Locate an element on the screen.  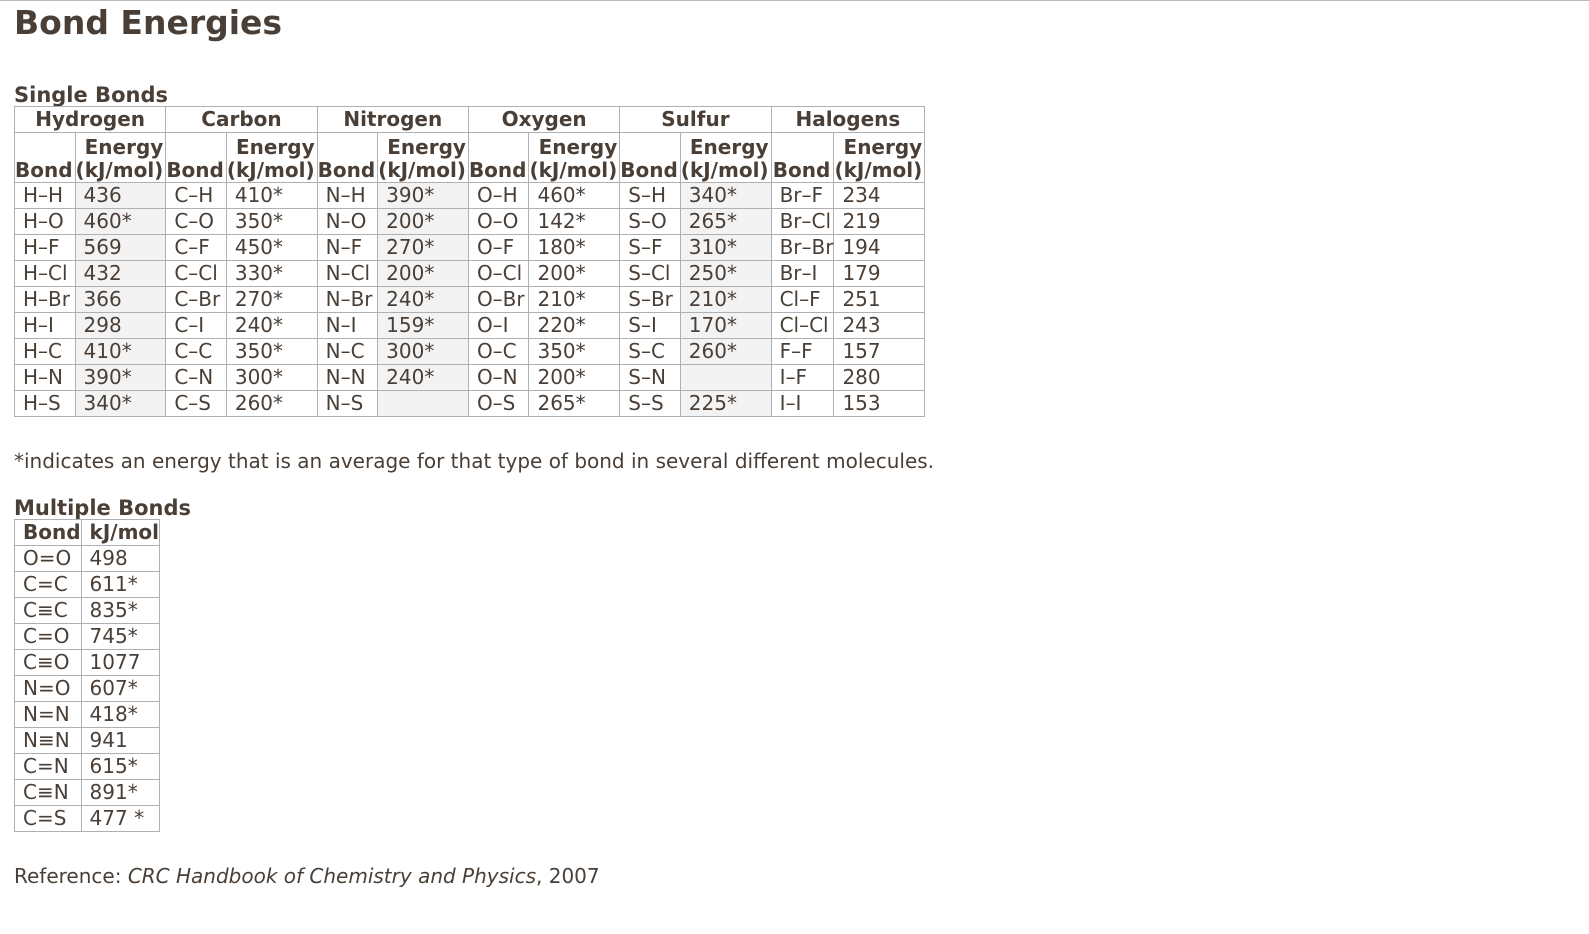
energy-cell is located at coordinates (725, 377).